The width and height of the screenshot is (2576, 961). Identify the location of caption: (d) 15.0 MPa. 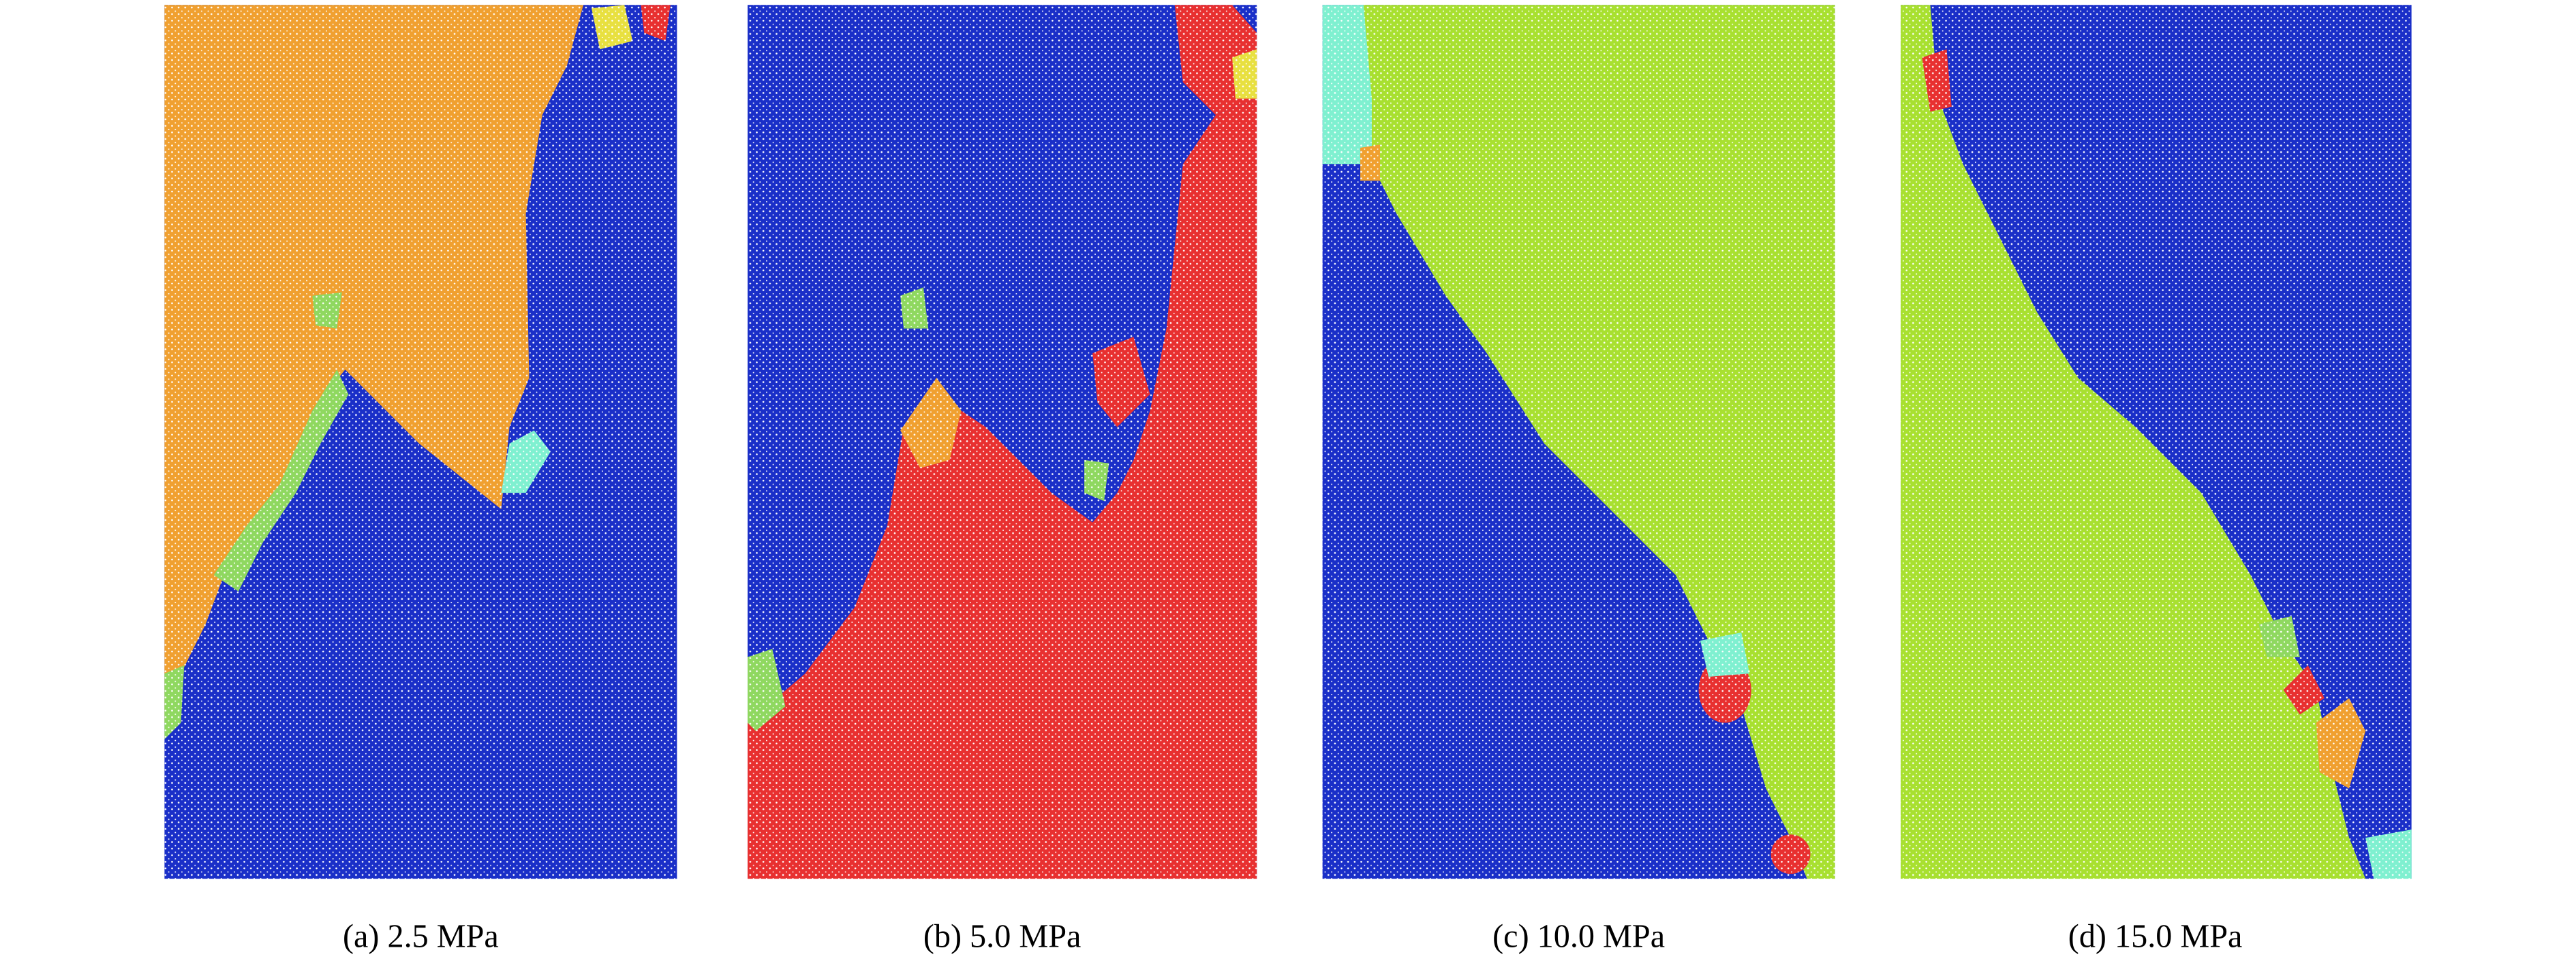
(2155, 937).